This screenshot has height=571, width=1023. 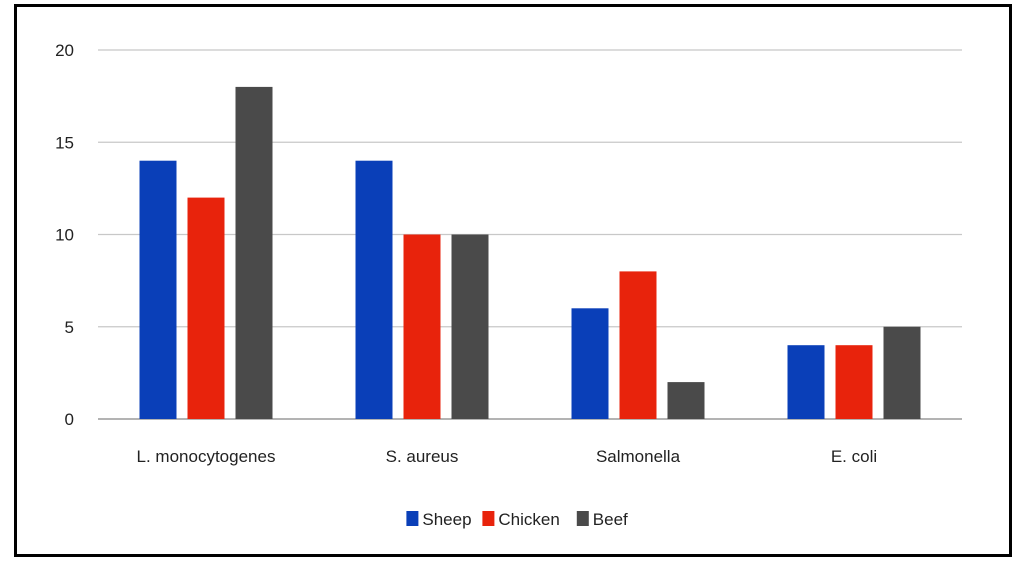 I want to click on y-tick-label: 10, so click(x=64, y=235).